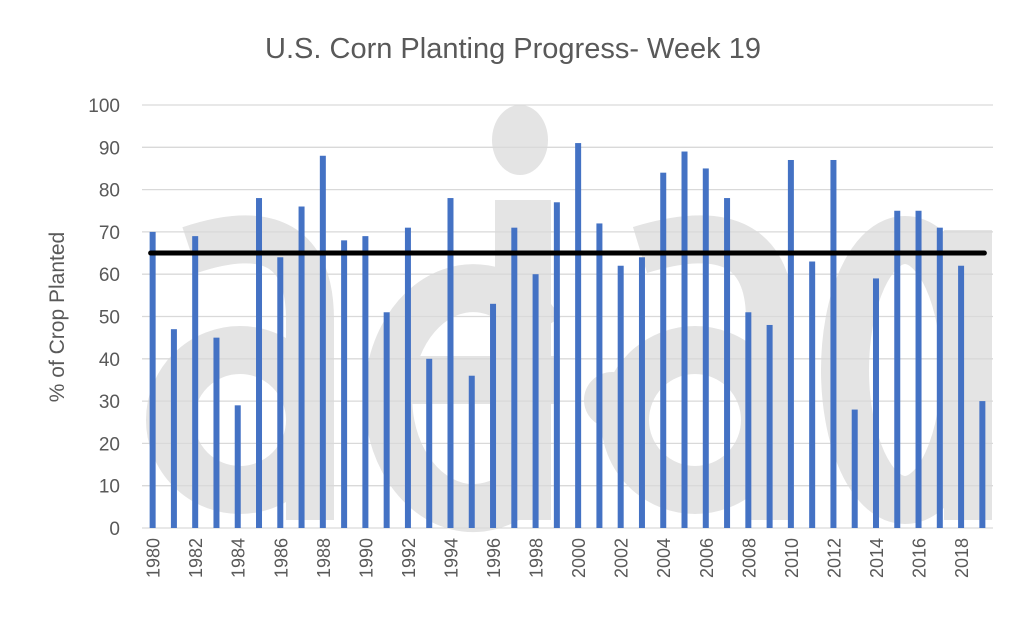  Describe the element at coordinates (523, 360) in the screenshot. I see `watermark-letter-i-stem` at that location.